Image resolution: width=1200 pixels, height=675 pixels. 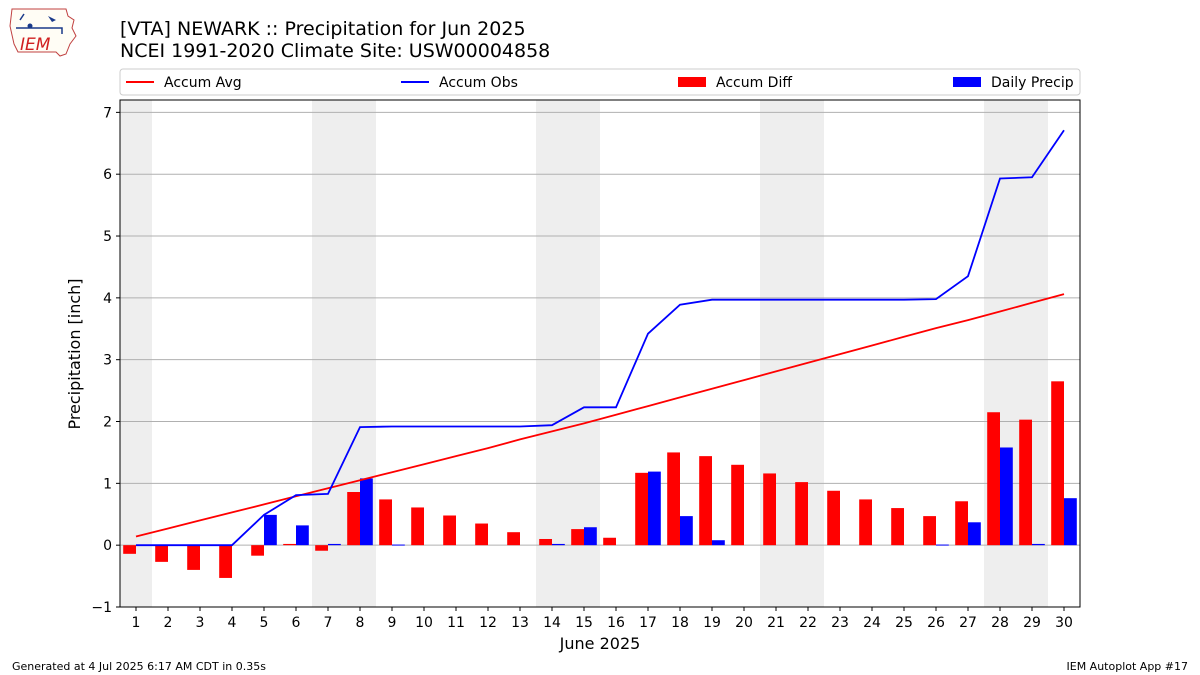 I want to click on iem-logo-graphic: IEM, so click(x=43, y=32).